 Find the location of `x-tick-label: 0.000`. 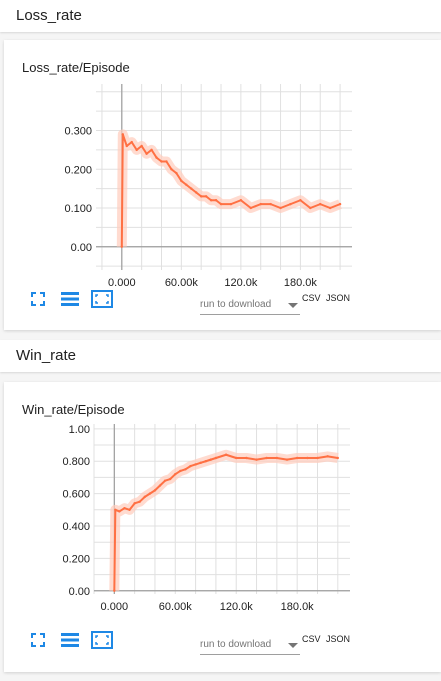

x-tick-label: 0.000 is located at coordinates (122, 283).